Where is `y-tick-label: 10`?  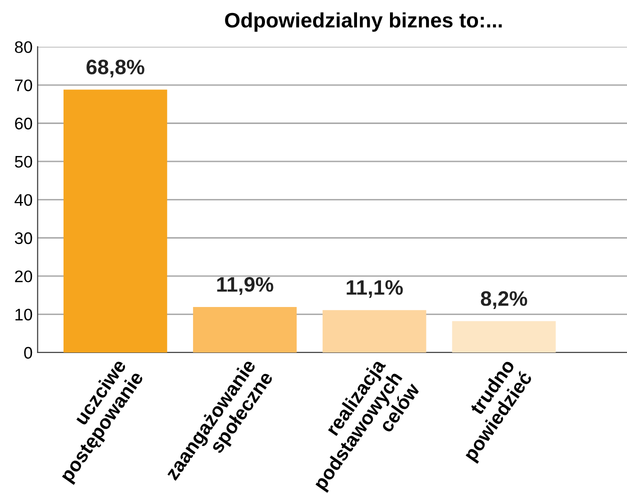 y-tick-label: 10 is located at coordinates (23, 314).